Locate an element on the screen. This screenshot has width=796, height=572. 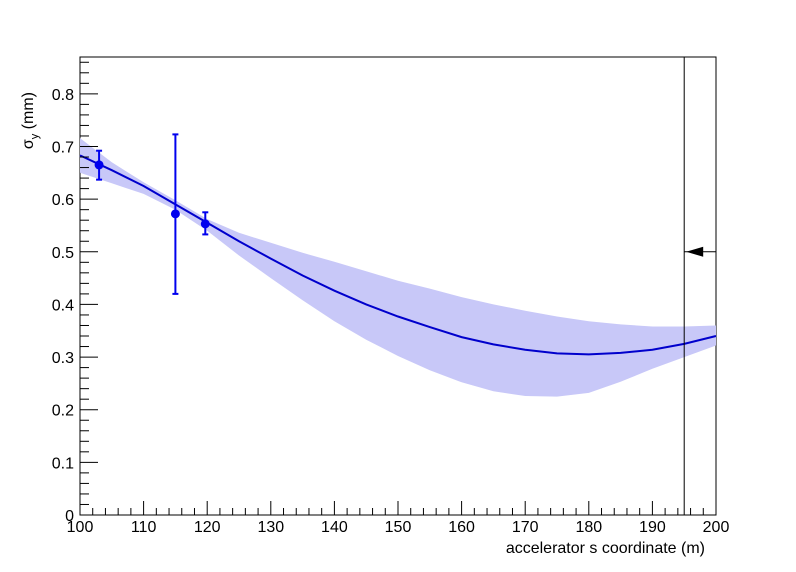
y-axis-title-unit: (mm) is located at coordinates (28, 113).